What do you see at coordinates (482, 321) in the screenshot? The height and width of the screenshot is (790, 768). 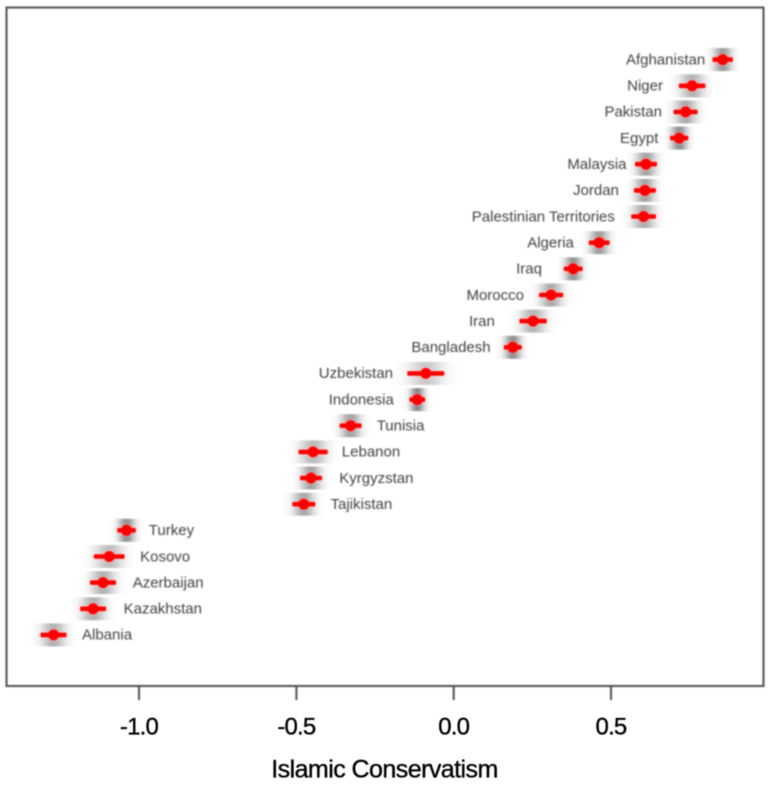 I see `svg-text: Iran` at bounding box center [482, 321].